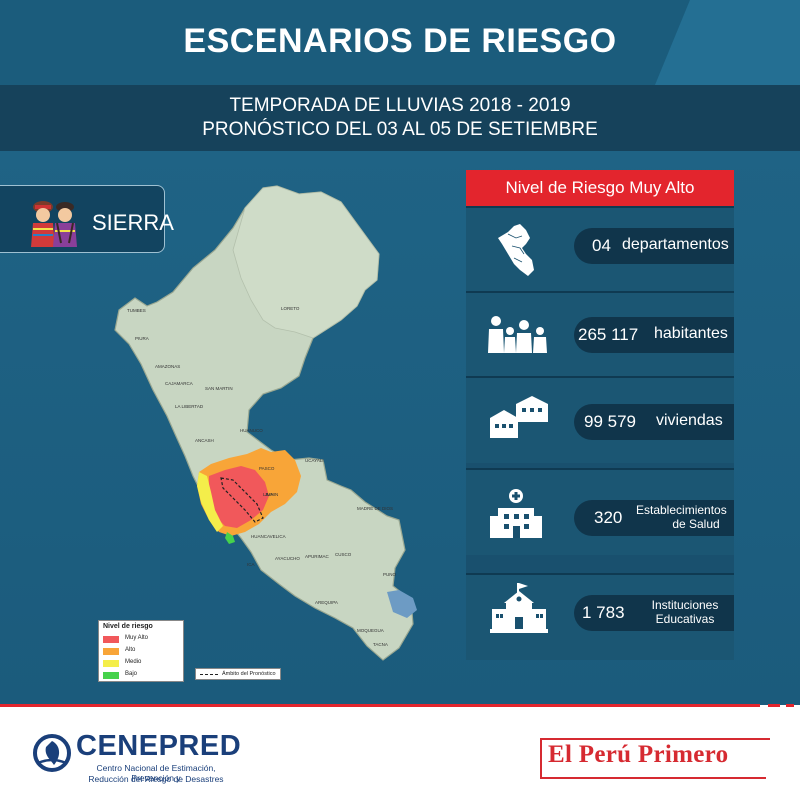  What do you see at coordinates (159, 746) in the screenshot?
I see `cenepred-name: CENEPRED` at bounding box center [159, 746].